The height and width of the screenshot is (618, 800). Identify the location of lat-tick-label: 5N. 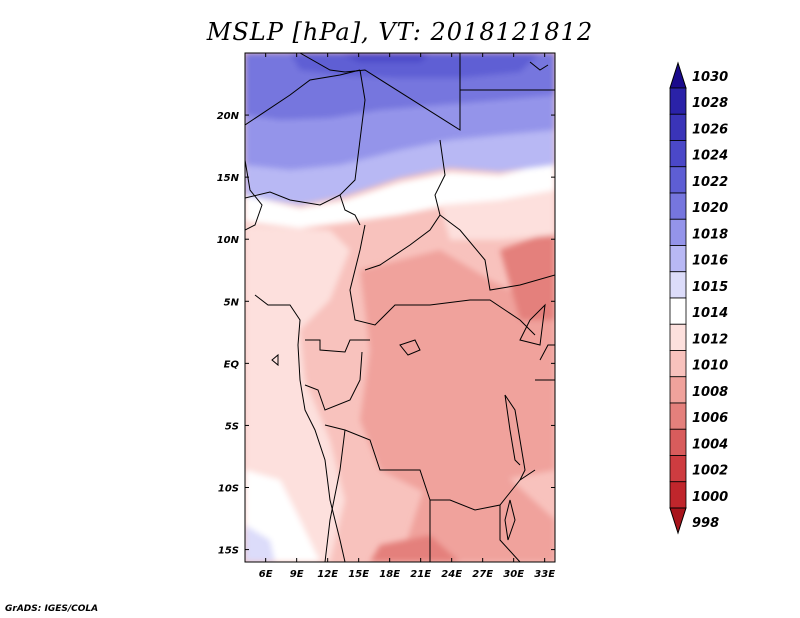
(232, 302).